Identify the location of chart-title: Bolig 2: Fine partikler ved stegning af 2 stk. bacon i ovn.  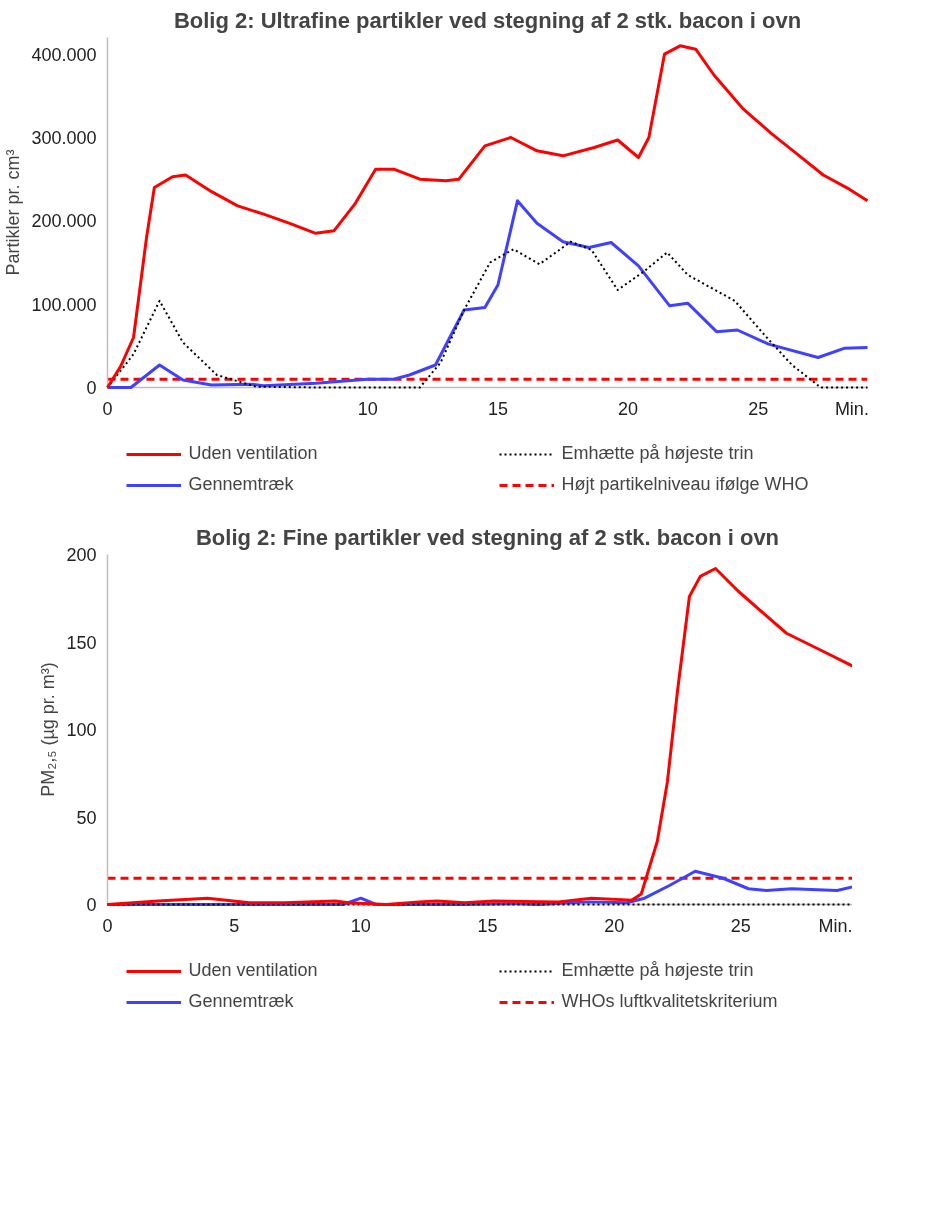
(487, 537).